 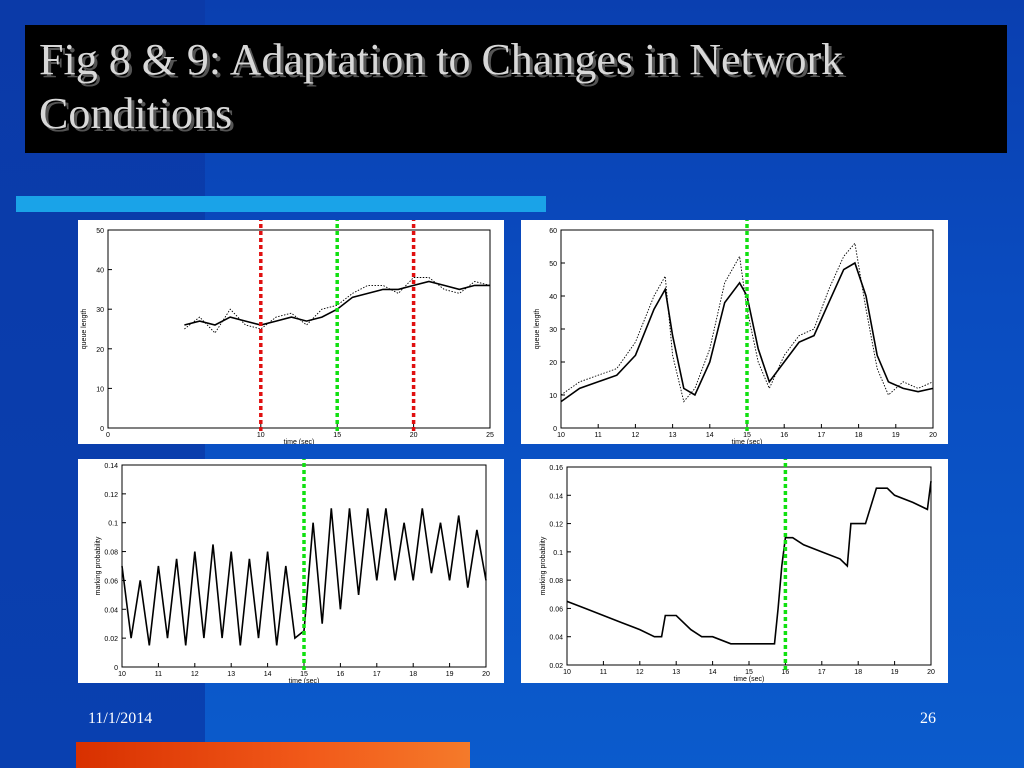 I want to click on y-tick-label: 0.16, so click(x=556, y=468).